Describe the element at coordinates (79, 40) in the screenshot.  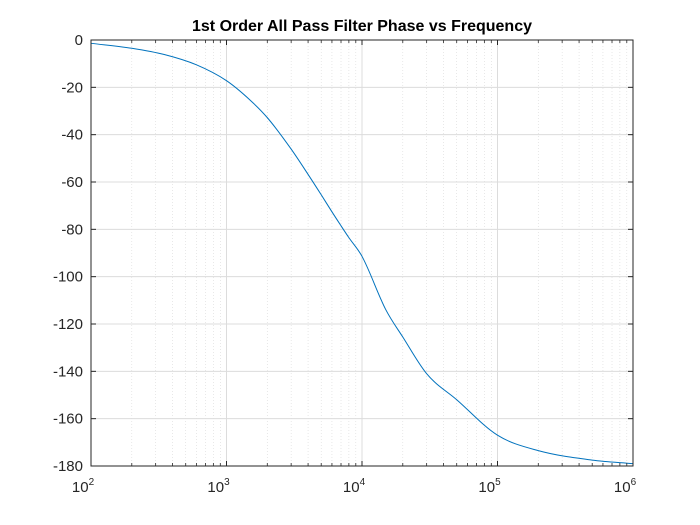
I see `y-tick-label: 0` at that location.